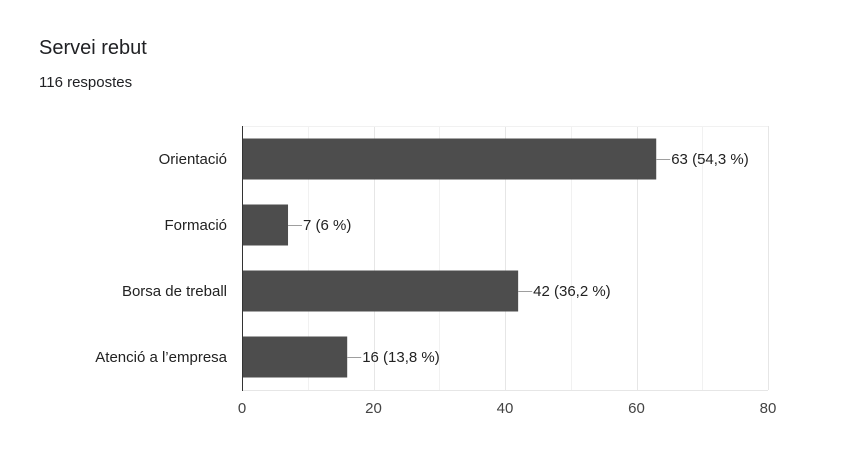 Image resolution: width=852 pixels, height=460 pixels. Describe the element at coordinates (401, 357) in the screenshot. I see `data-label: 16 (13,8 %)` at that location.